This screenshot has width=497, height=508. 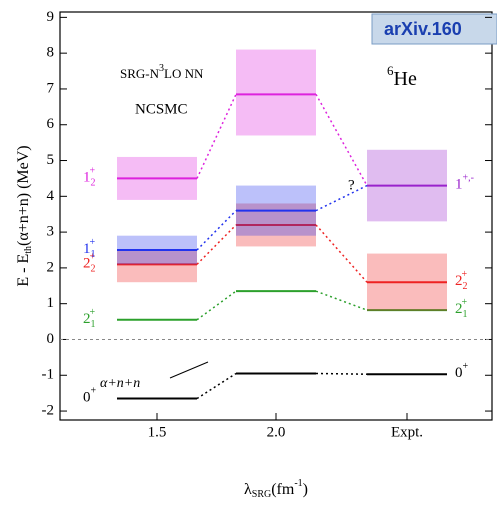 I want to click on label-sup: +,-, so click(x=468, y=178).